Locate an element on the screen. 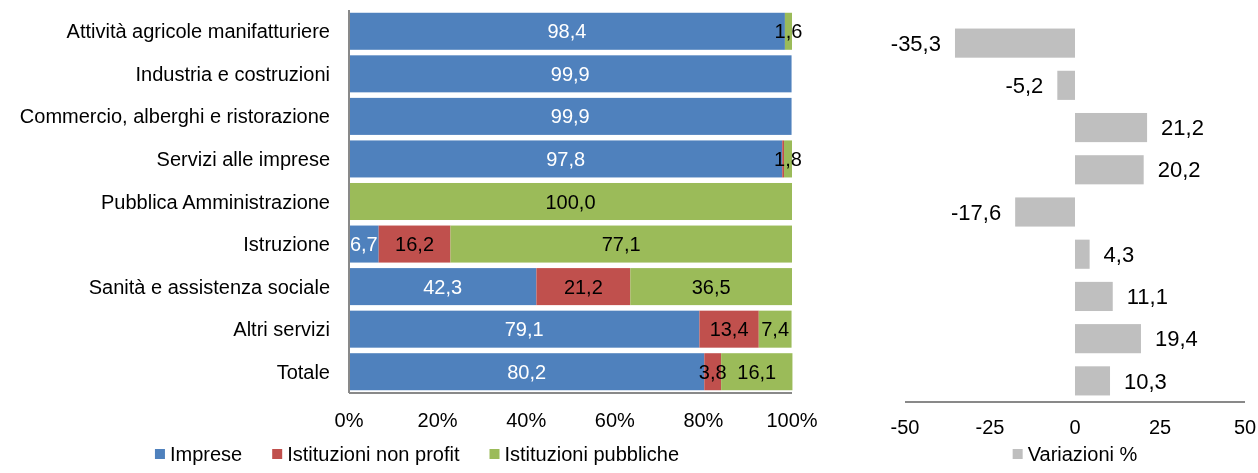 This screenshot has height=473, width=1258. x-tick-label: 0% is located at coordinates (349, 420).